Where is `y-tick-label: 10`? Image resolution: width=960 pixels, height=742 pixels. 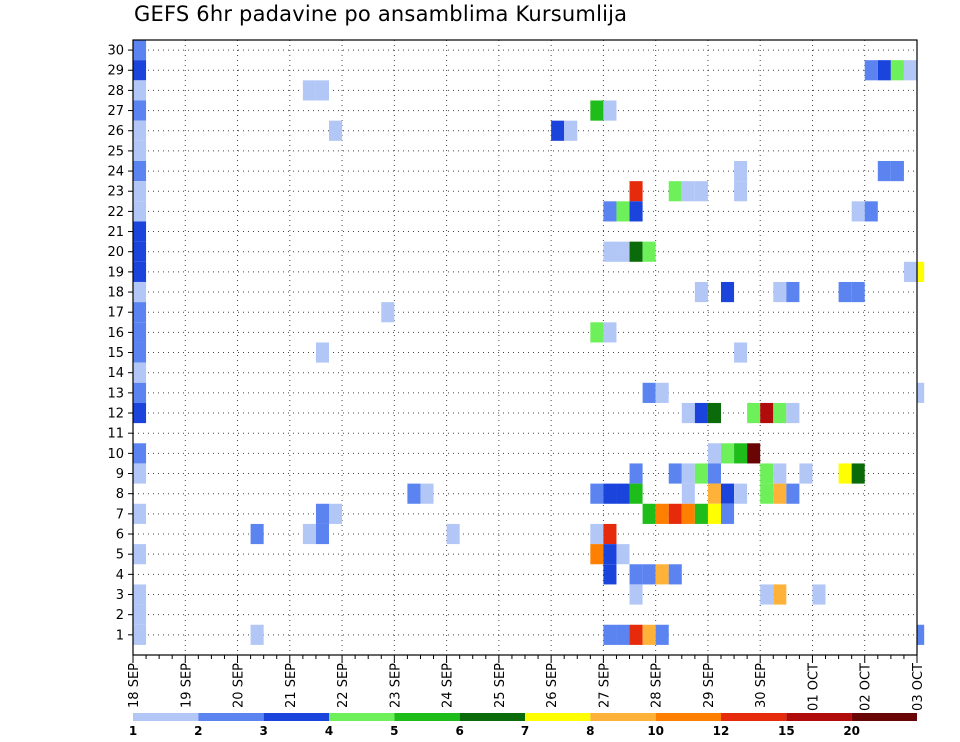
y-tick-label: 10 is located at coordinates (115, 454).